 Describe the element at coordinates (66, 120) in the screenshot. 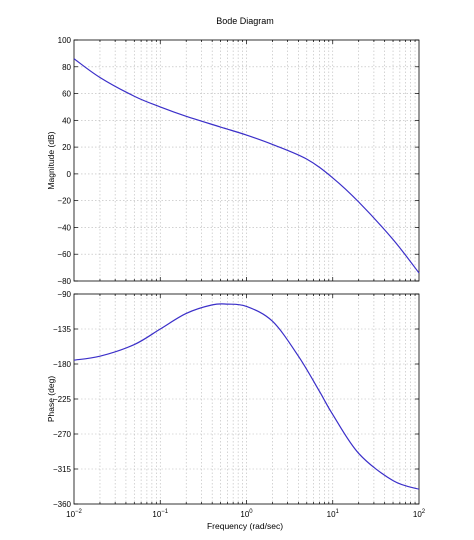

I see `magnitude-y-tick-label: 40` at that location.